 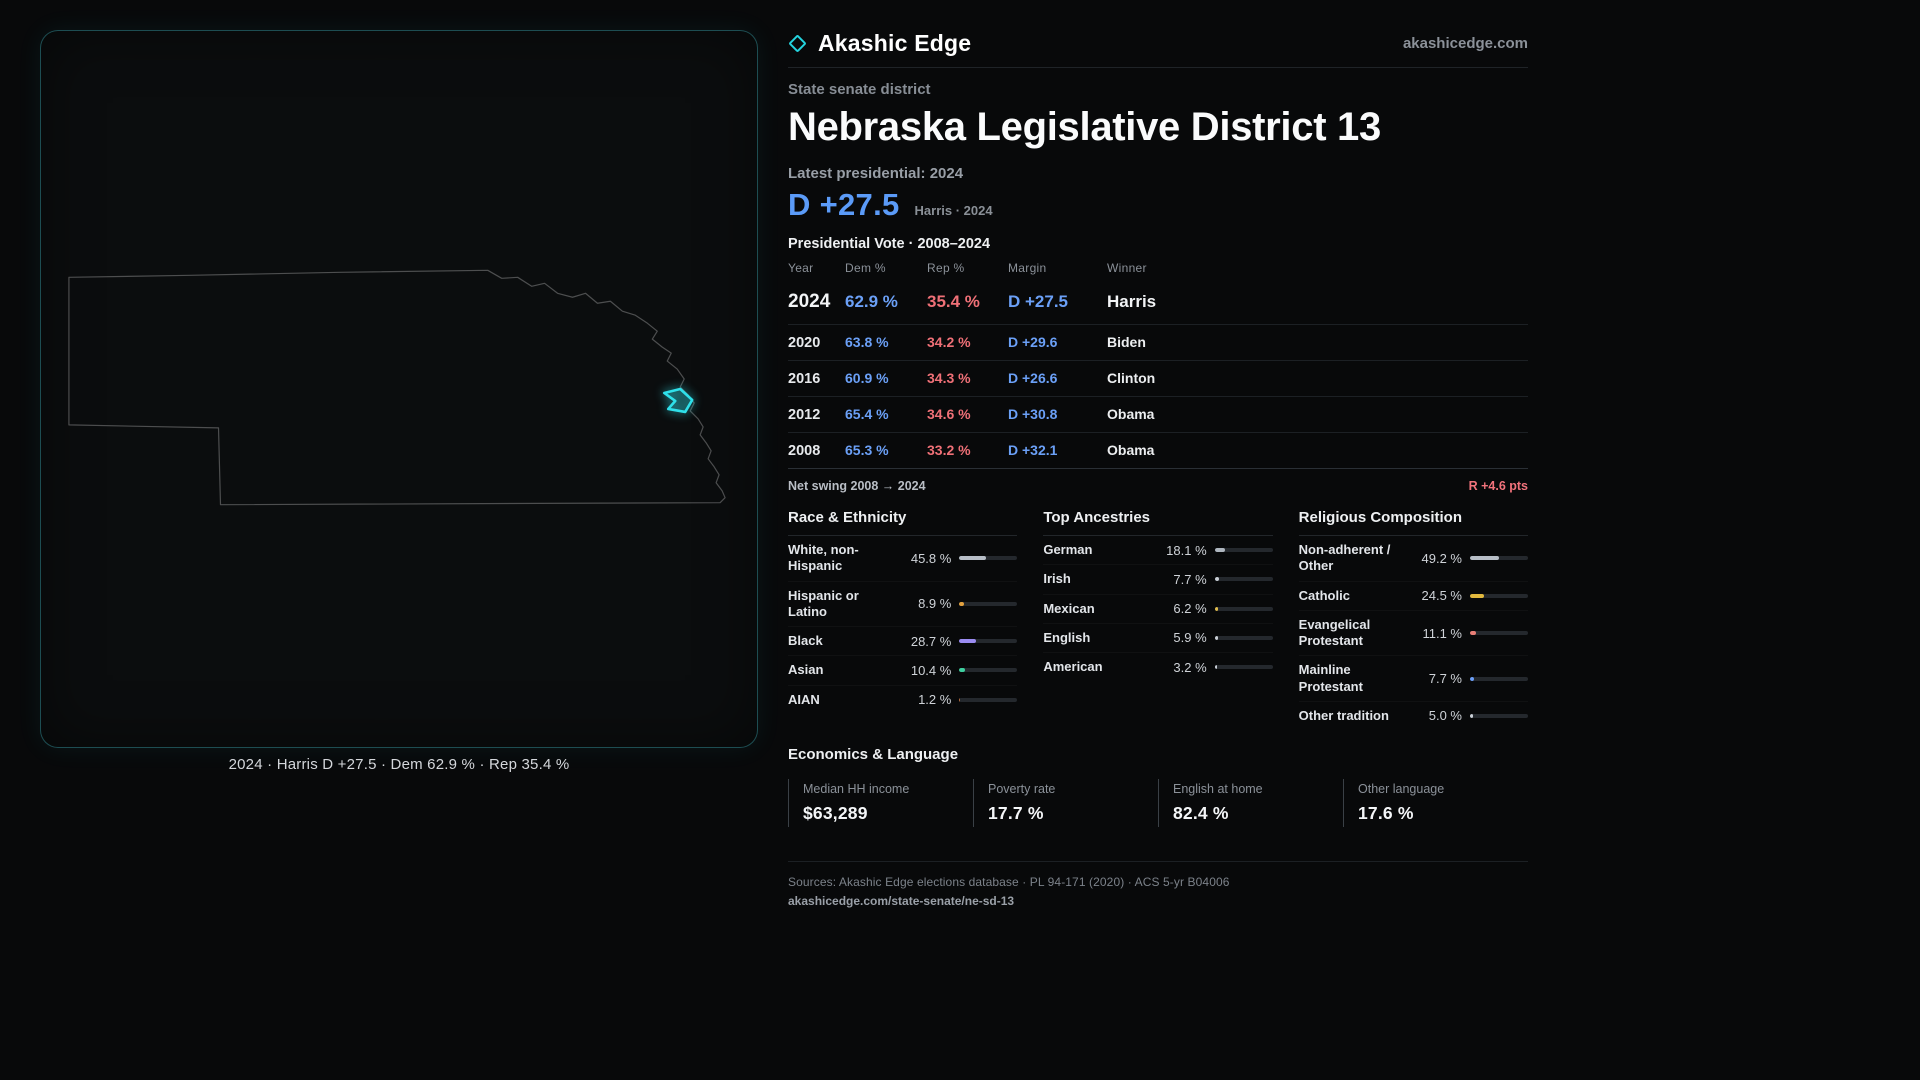 What do you see at coordinates (1022, 789) in the screenshot?
I see `stat-label: Poverty rate` at bounding box center [1022, 789].